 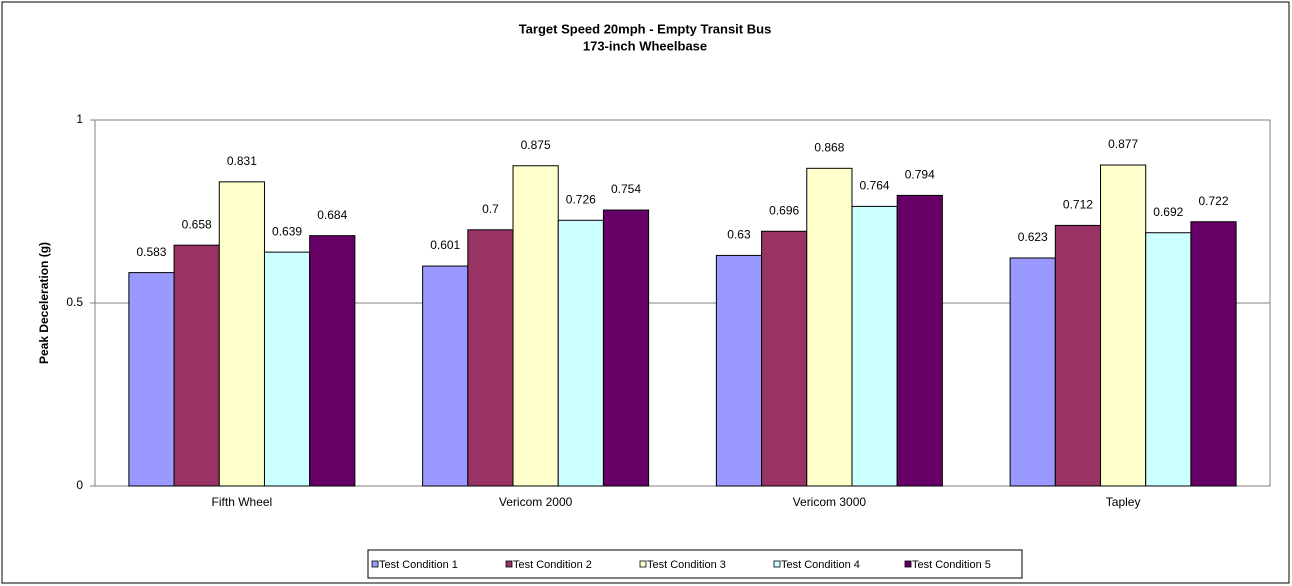 What do you see at coordinates (645, 28) in the screenshot?
I see `chart-title: Target Speed 20mph - Empty Transit Bus` at bounding box center [645, 28].